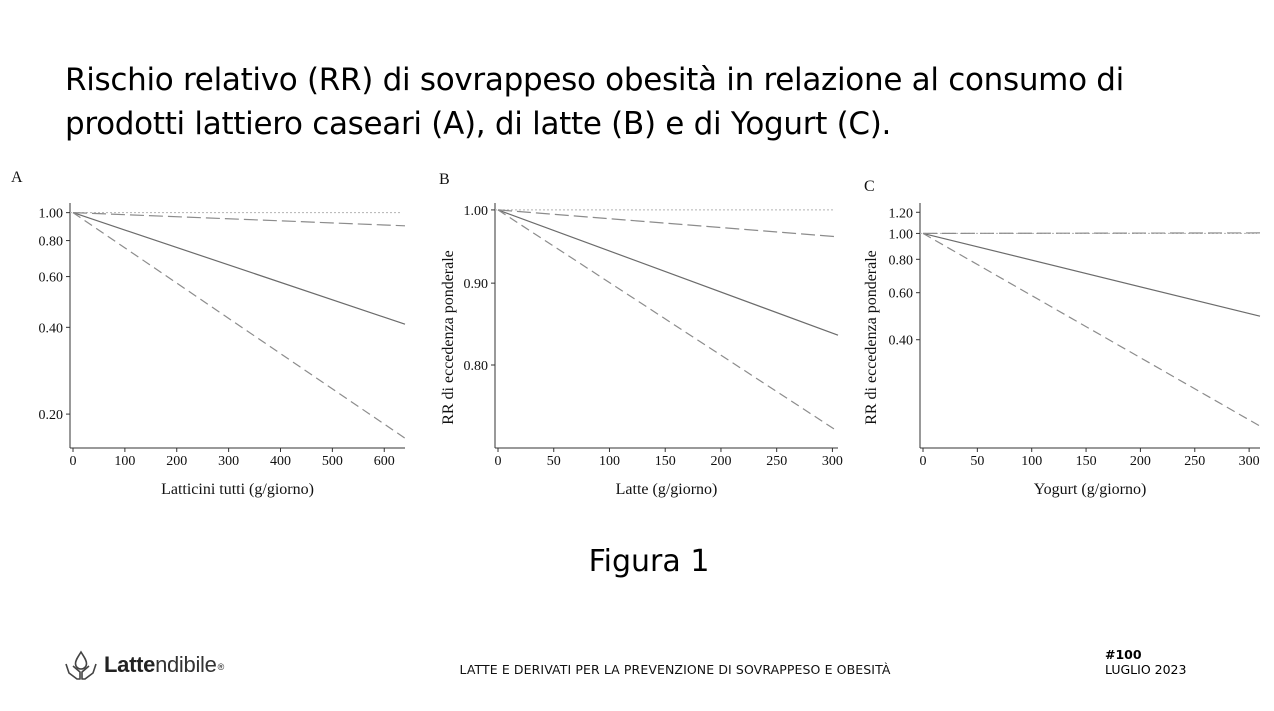  Describe the element at coordinates (1140, 461) in the screenshot. I see `x-tick-label-c: 200` at that location.